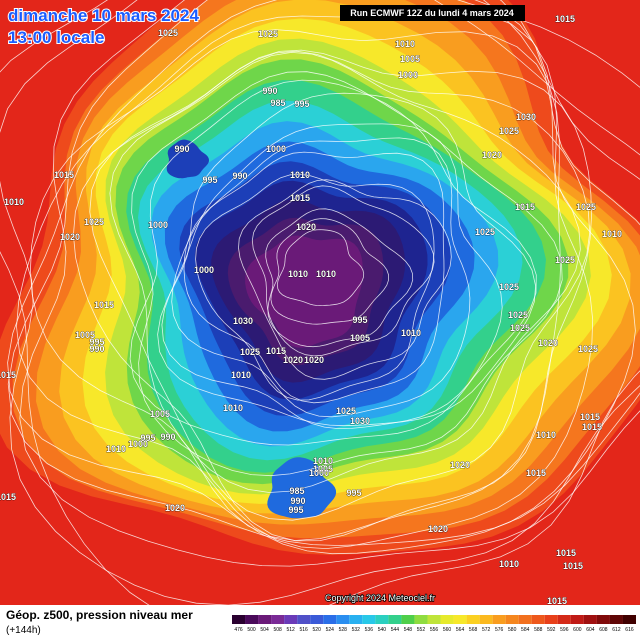 This screenshot has width=640, height=640. What do you see at coordinates (629, 630) in the screenshot?
I see `colorbar-label: 616` at bounding box center [629, 630].